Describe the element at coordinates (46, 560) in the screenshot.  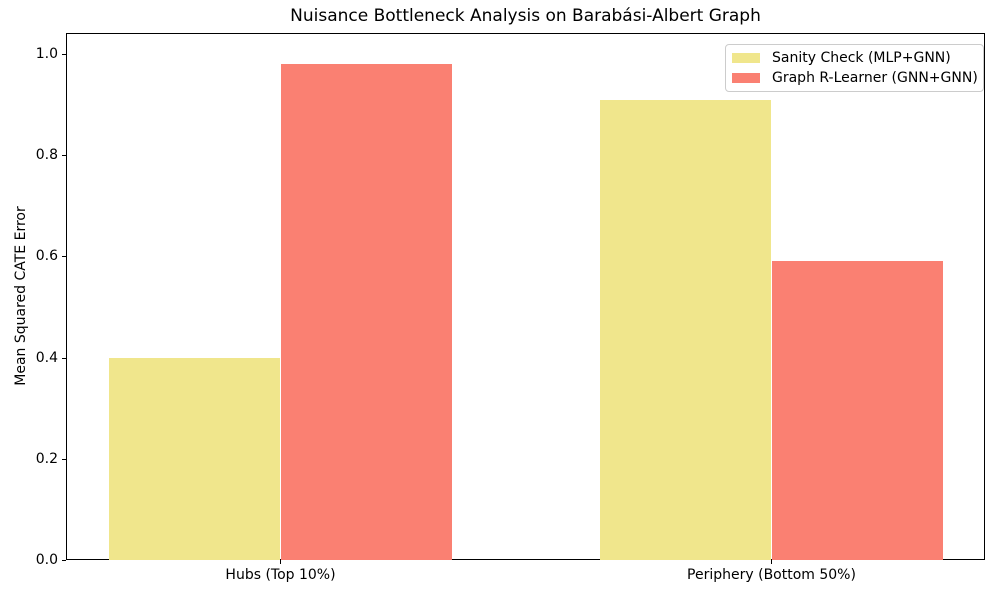
I see `y-tick-label-0.0: 0.0` at that location.